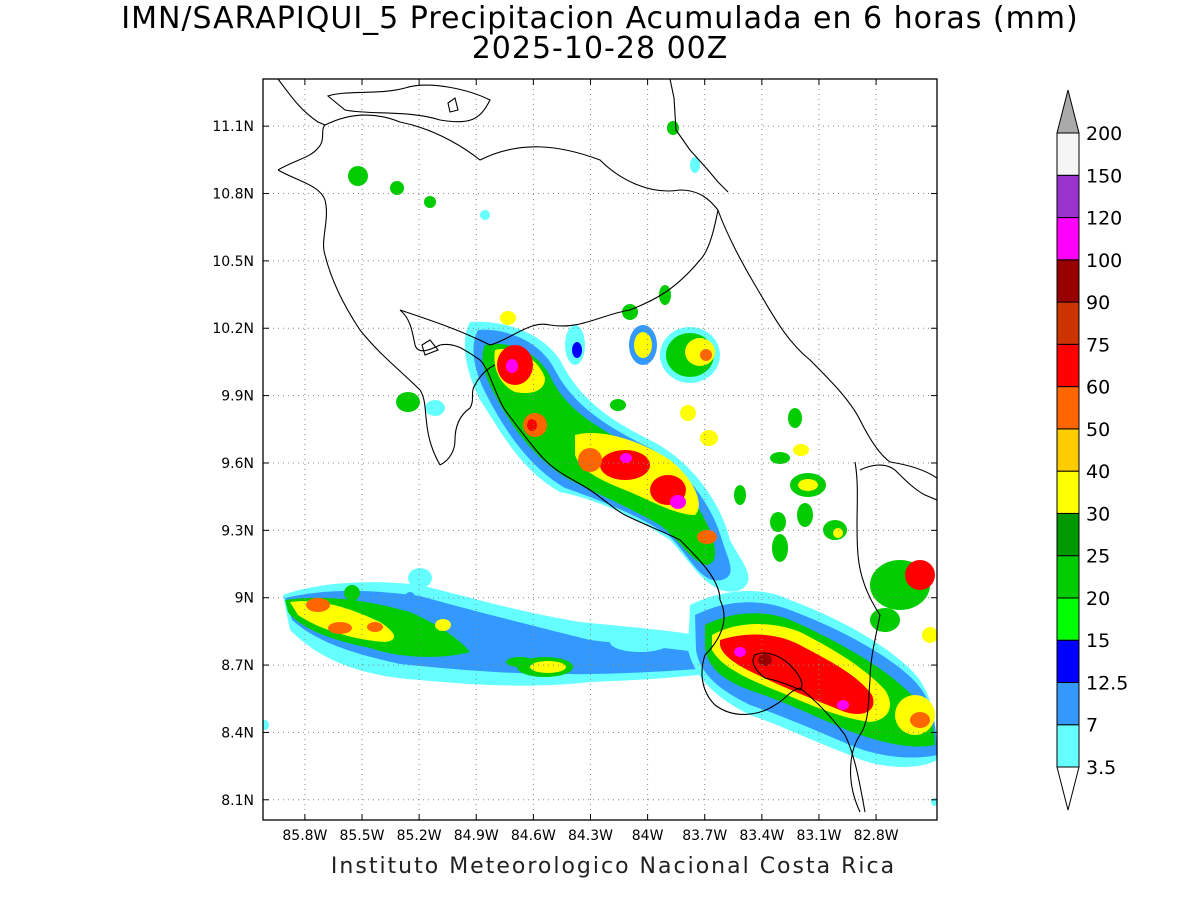 The width and height of the screenshot is (1200, 900). What do you see at coordinates (699, 136) in the screenshot?
I see `coast-se` at bounding box center [699, 136].